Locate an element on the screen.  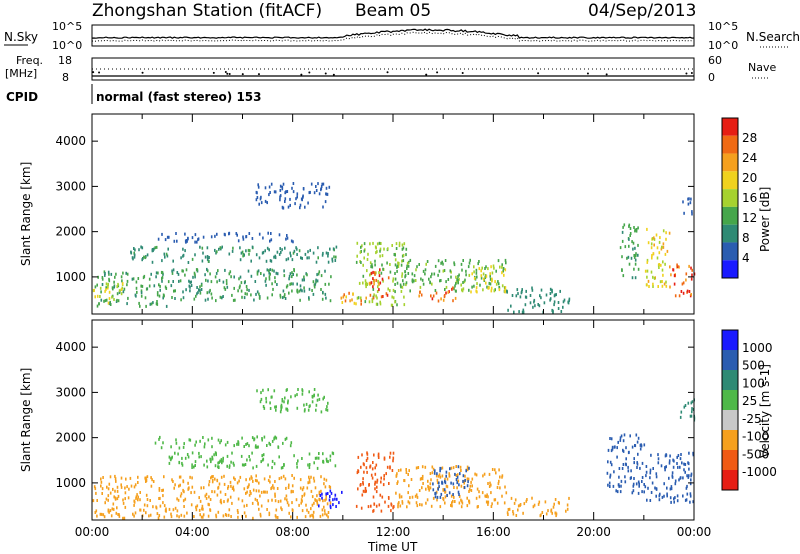
colorbar-tick: -500 is located at coordinates (755, 454).